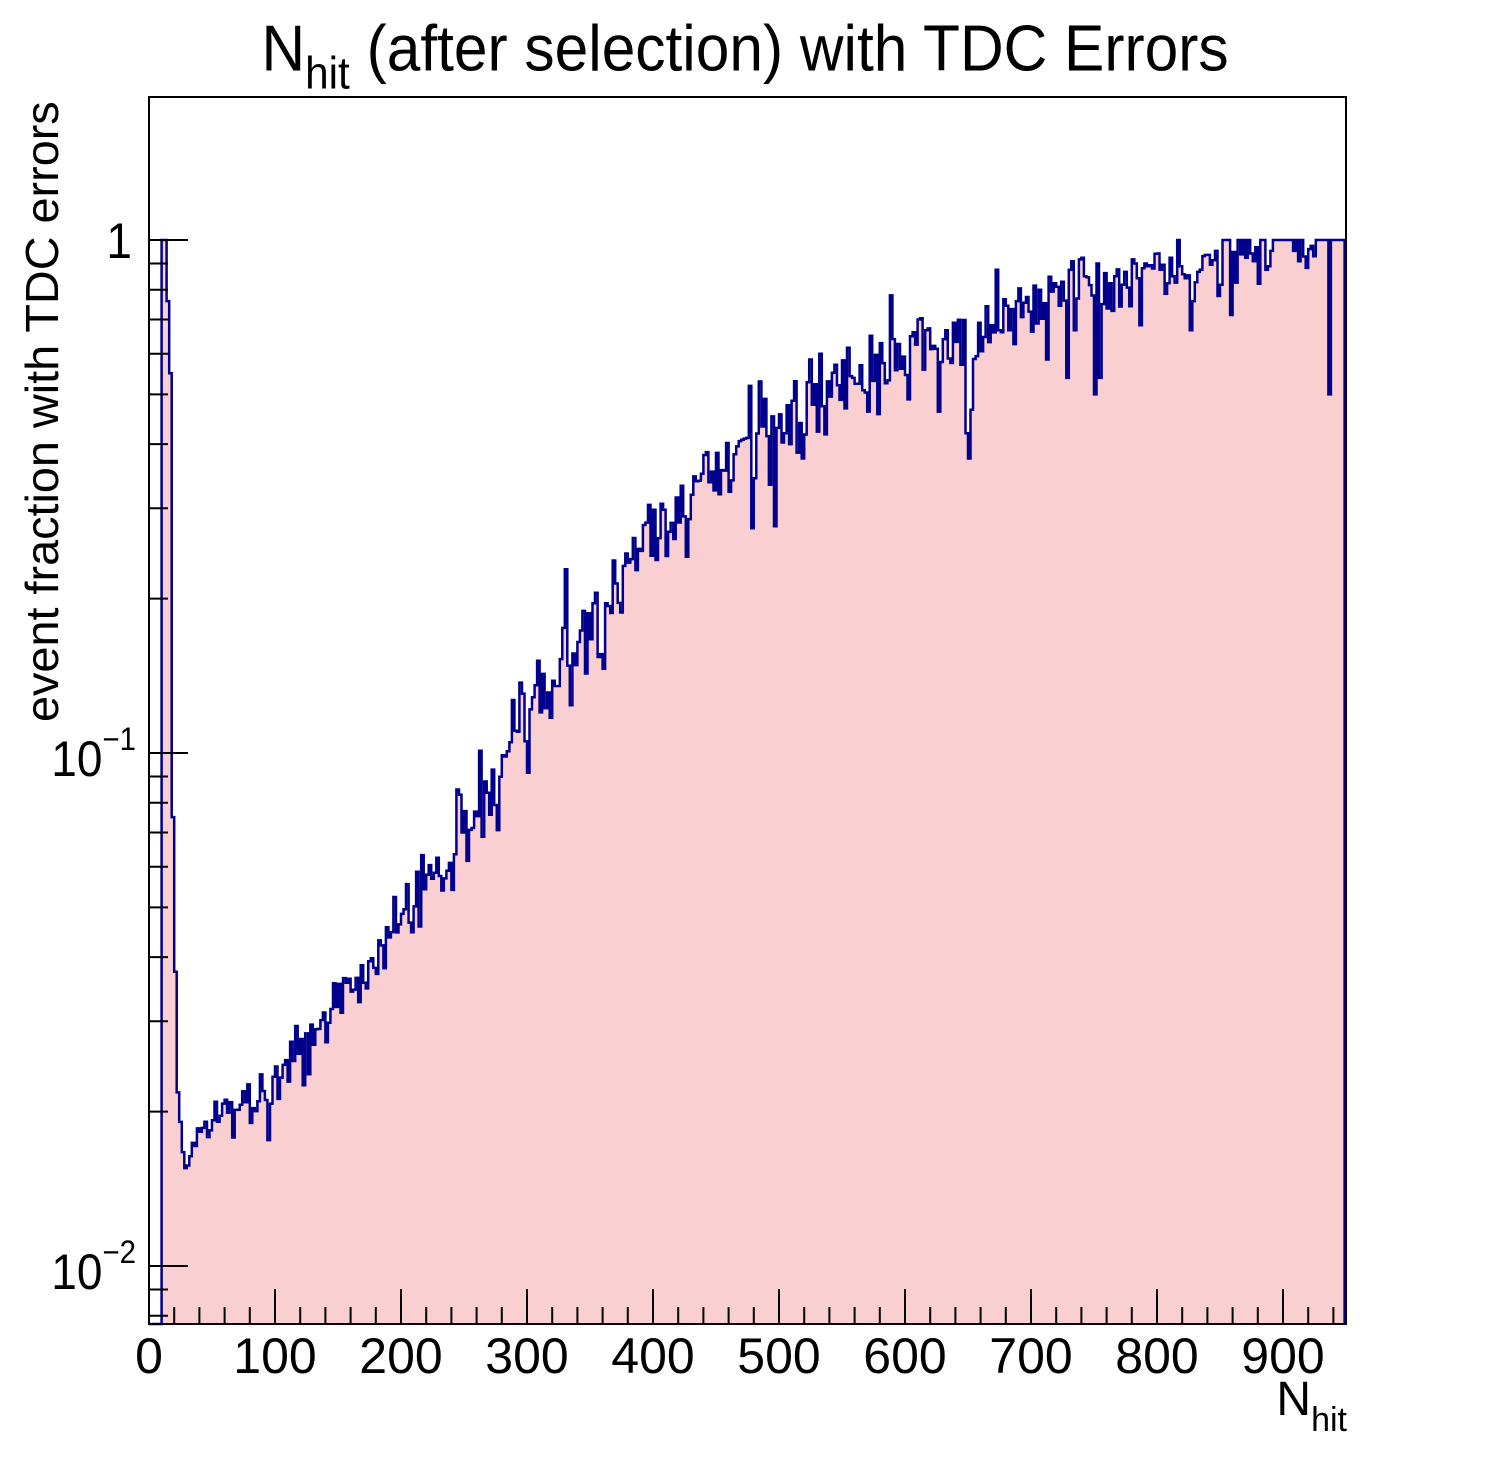  What do you see at coordinates (1156, 1356) in the screenshot?
I see `svg-text: 800` at bounding box center [1156, 1356].